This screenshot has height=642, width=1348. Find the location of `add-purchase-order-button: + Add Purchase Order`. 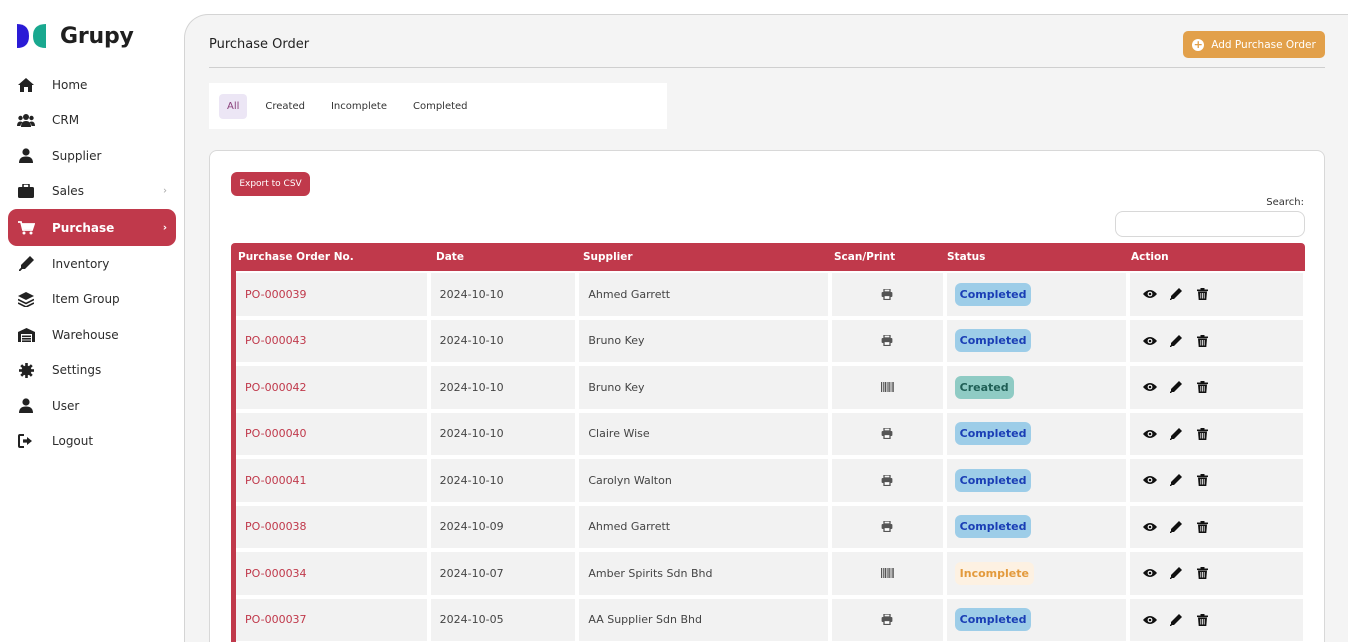

add-purchase-order-button: + Add Purchase Order is located at coordinates (1254, 44).